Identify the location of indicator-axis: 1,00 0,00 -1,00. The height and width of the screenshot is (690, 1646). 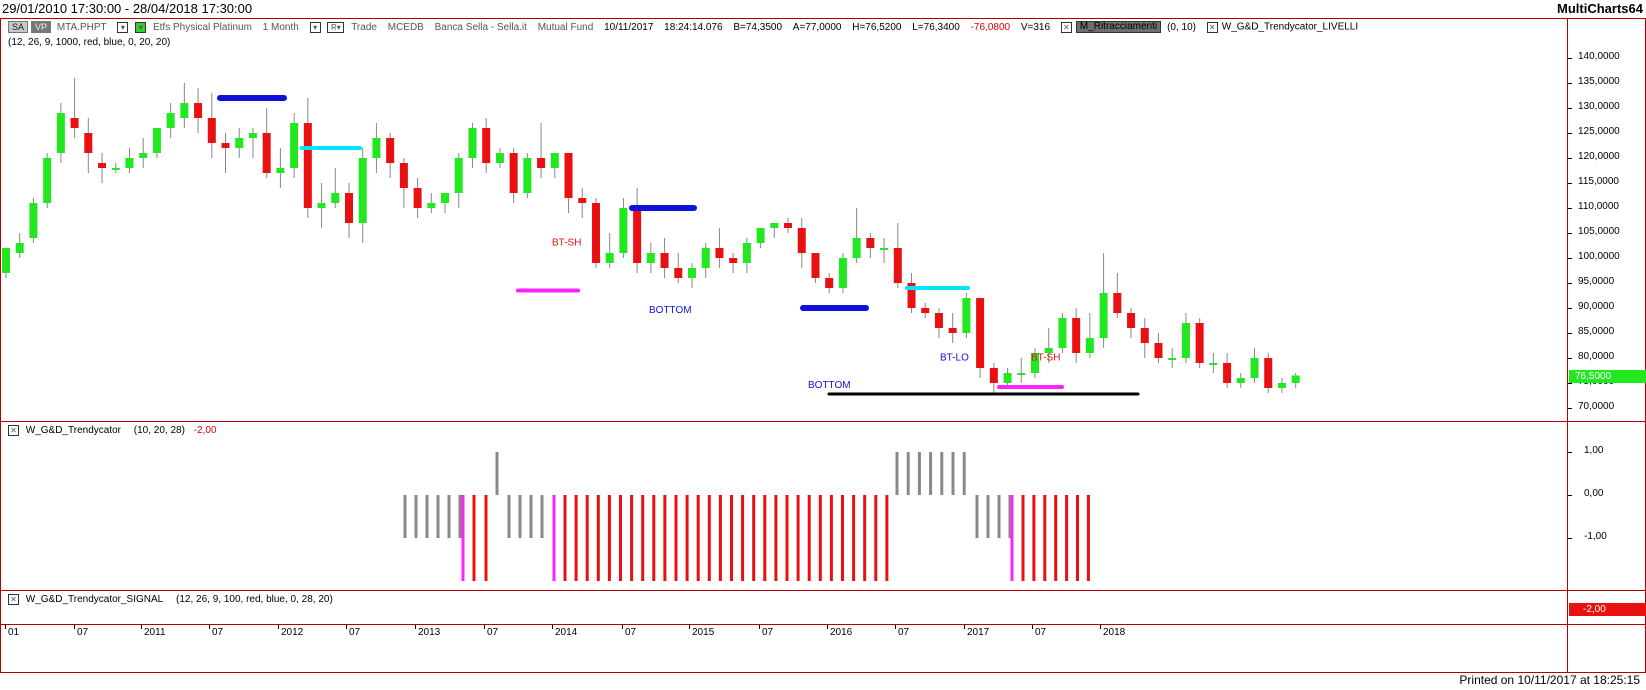
(1607, 506).